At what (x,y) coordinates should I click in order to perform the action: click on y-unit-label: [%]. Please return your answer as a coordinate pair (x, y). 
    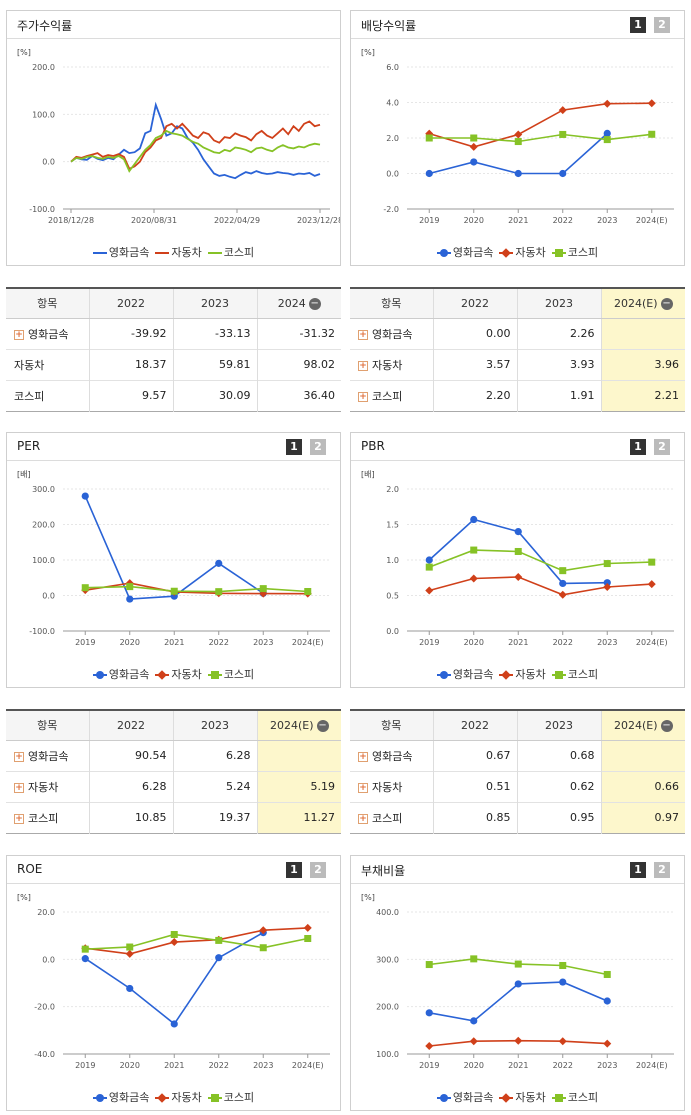
    Looking at the image, I should click on (24, 897).